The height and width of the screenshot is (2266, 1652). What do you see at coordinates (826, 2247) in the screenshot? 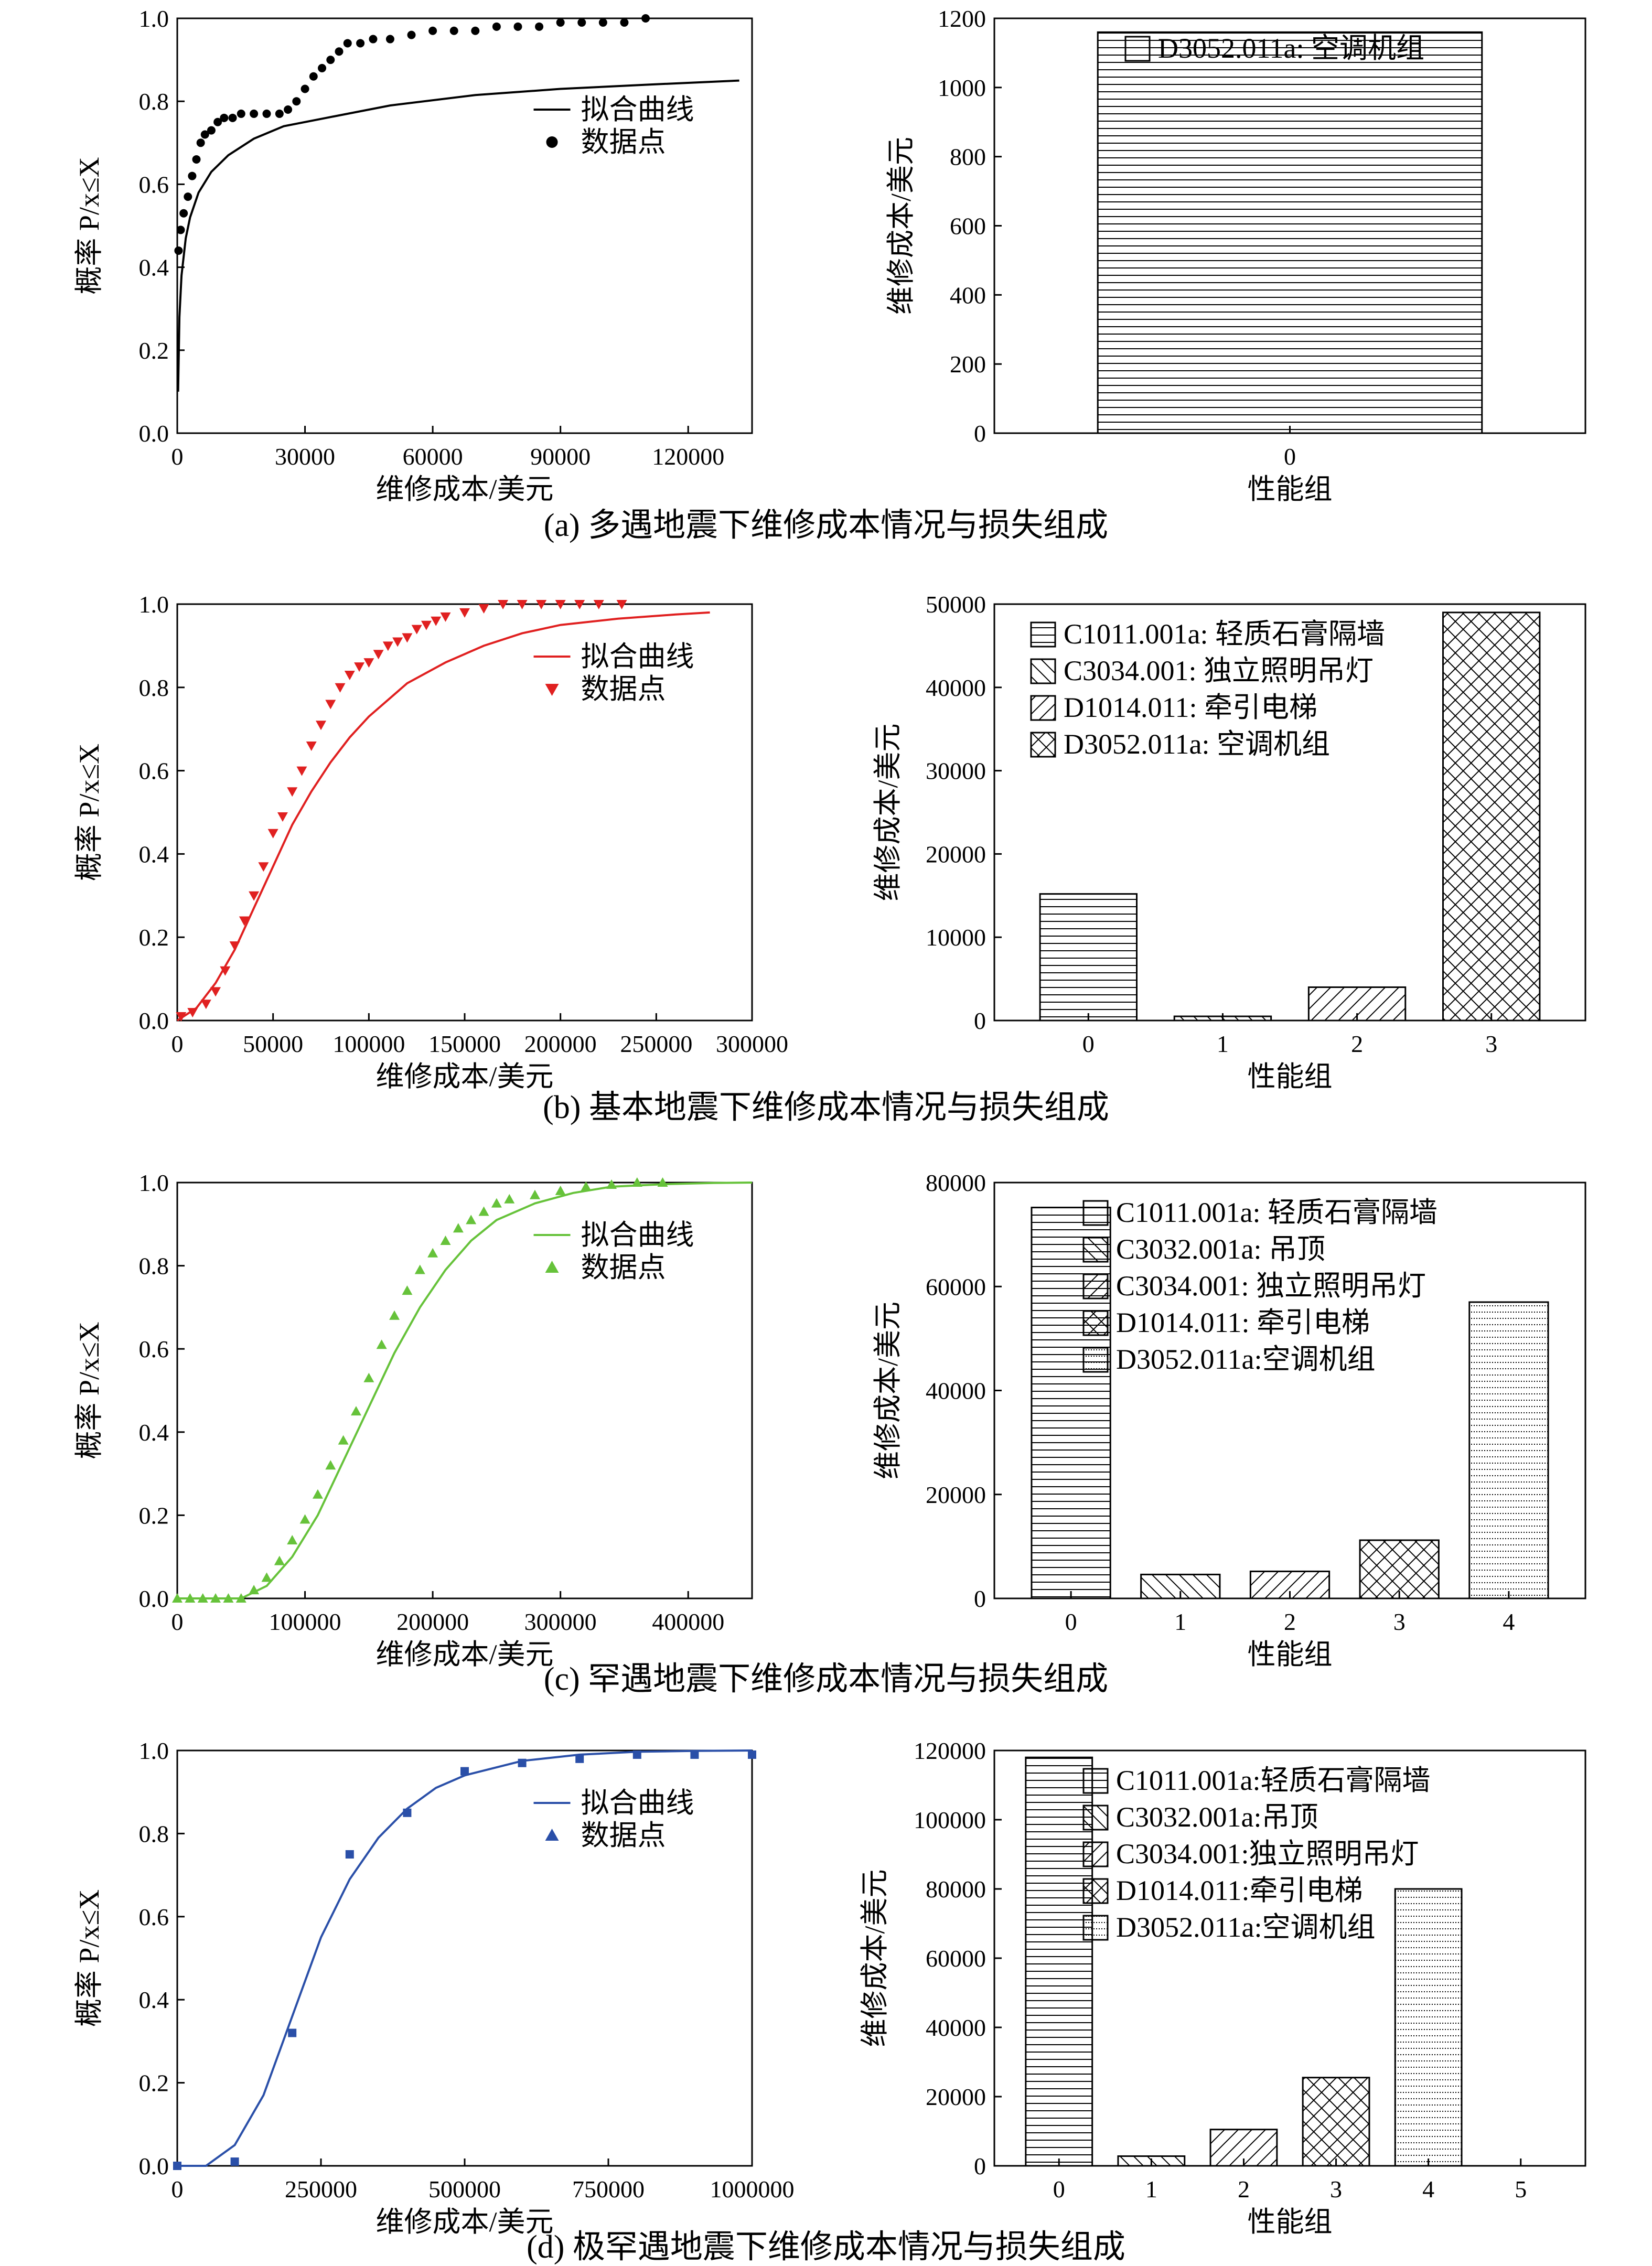
I see `caption-d: (d) 极罕遇地震下维修成本情况与损失组成` at bounding box center [826, 2247].